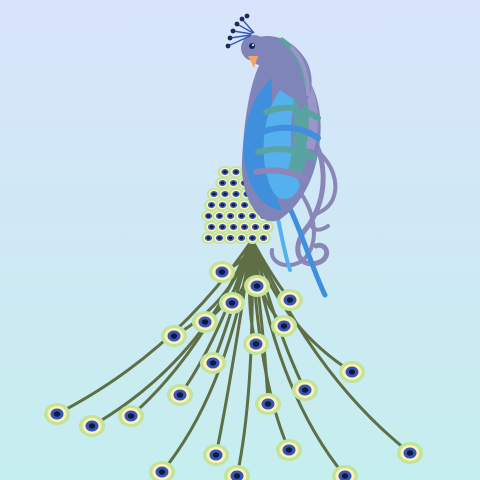 This screenshot has height=480, width=480. Describe the element at coordinates (253, 62) in the screenshot. I see `peacock-beak` at that location.